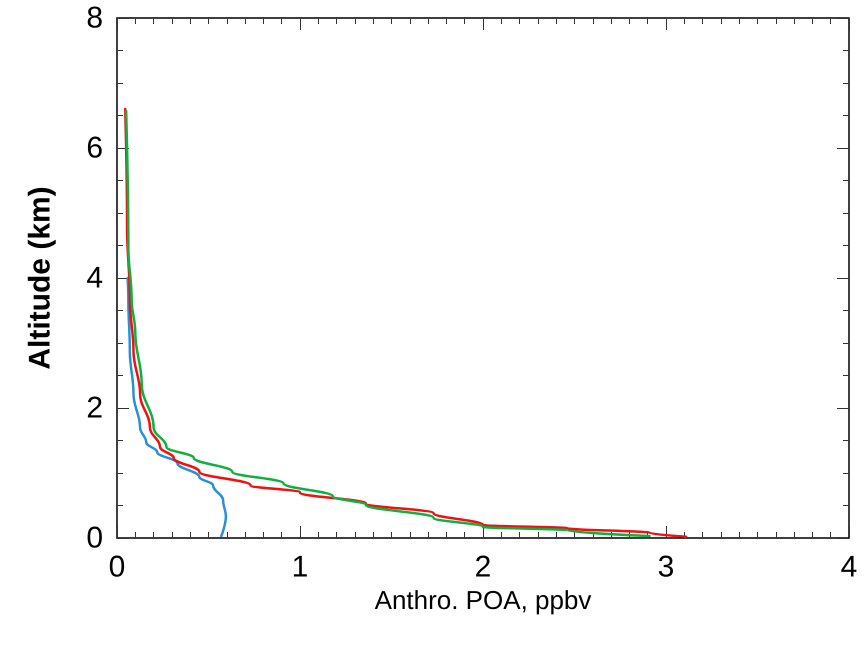  Describe the element at coordinates (300, 567) in the screenshot. I see `x-tick-label: 1` at that location.